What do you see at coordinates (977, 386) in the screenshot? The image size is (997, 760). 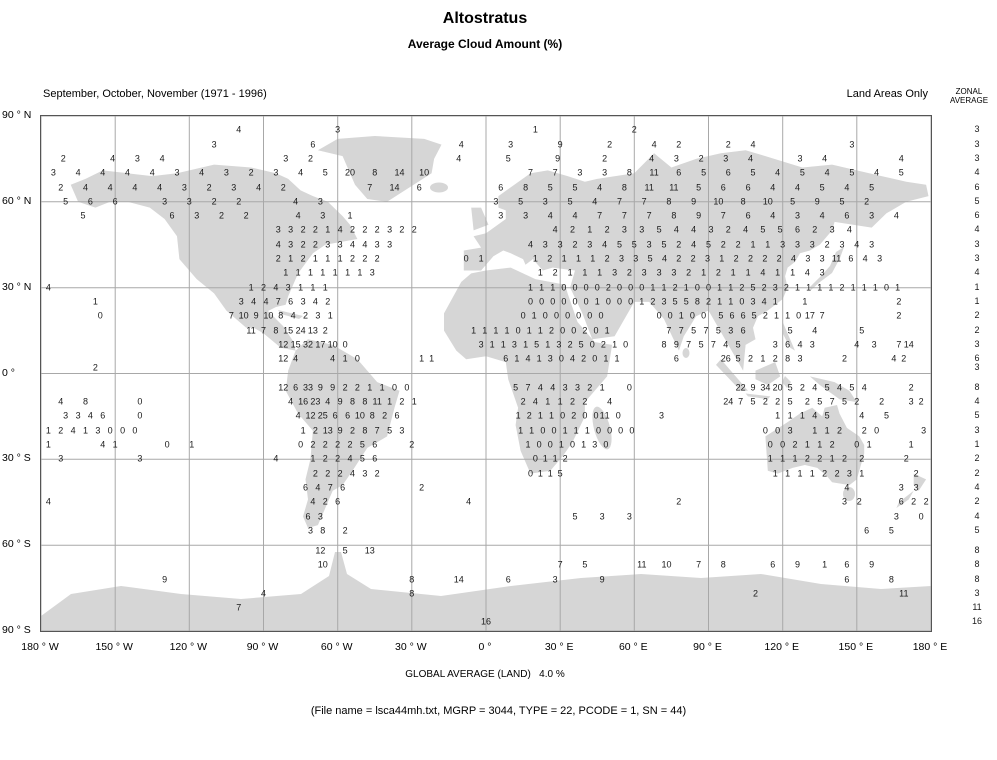 I see `zonal-average-value: 8` at bounding box center [977, 386].